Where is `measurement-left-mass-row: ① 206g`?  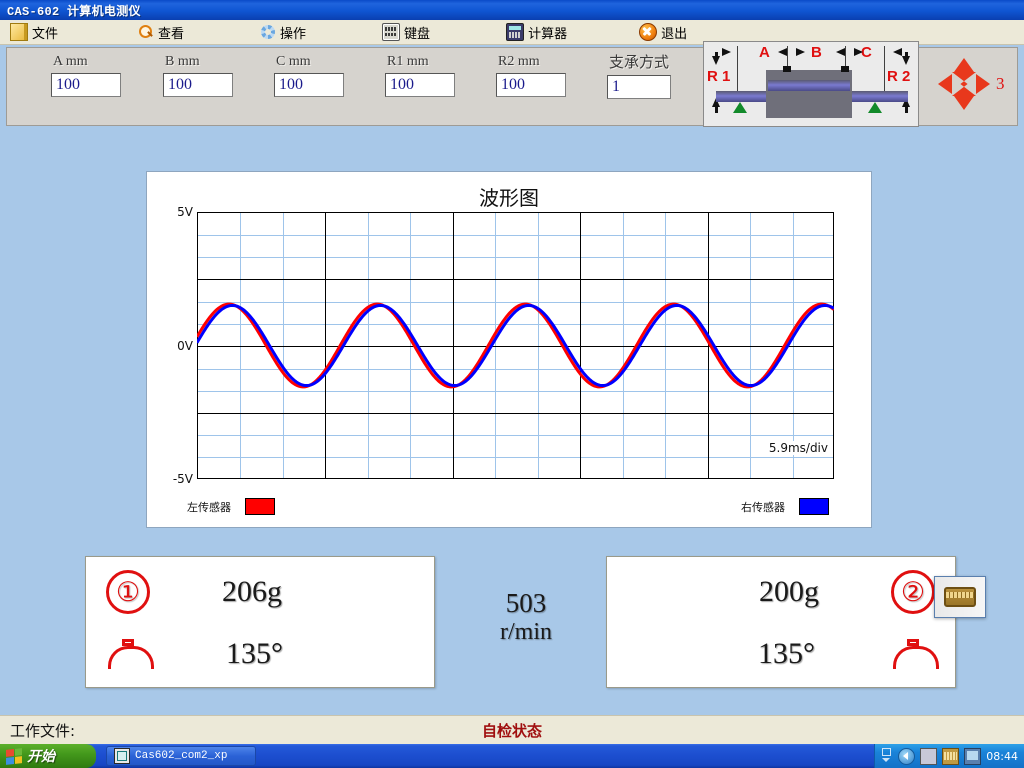
measurement-left-mass-row: ① 206g is located at coordinates (260, 592).